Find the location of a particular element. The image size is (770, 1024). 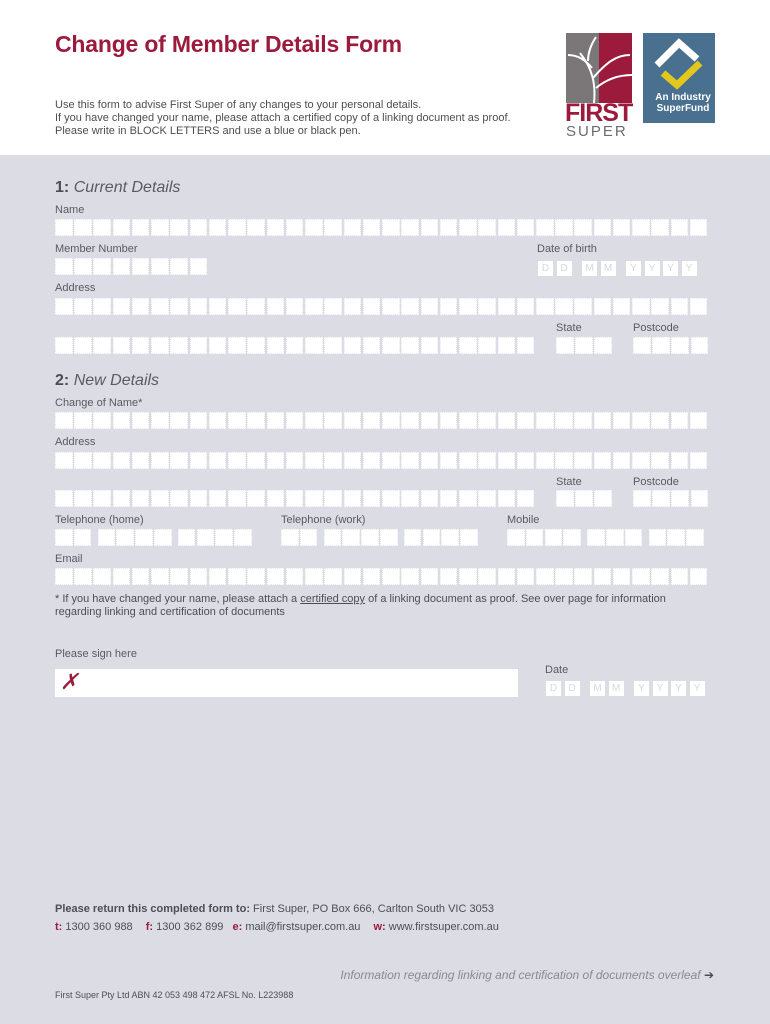

member-number-box is located at coordinates (160, 266).